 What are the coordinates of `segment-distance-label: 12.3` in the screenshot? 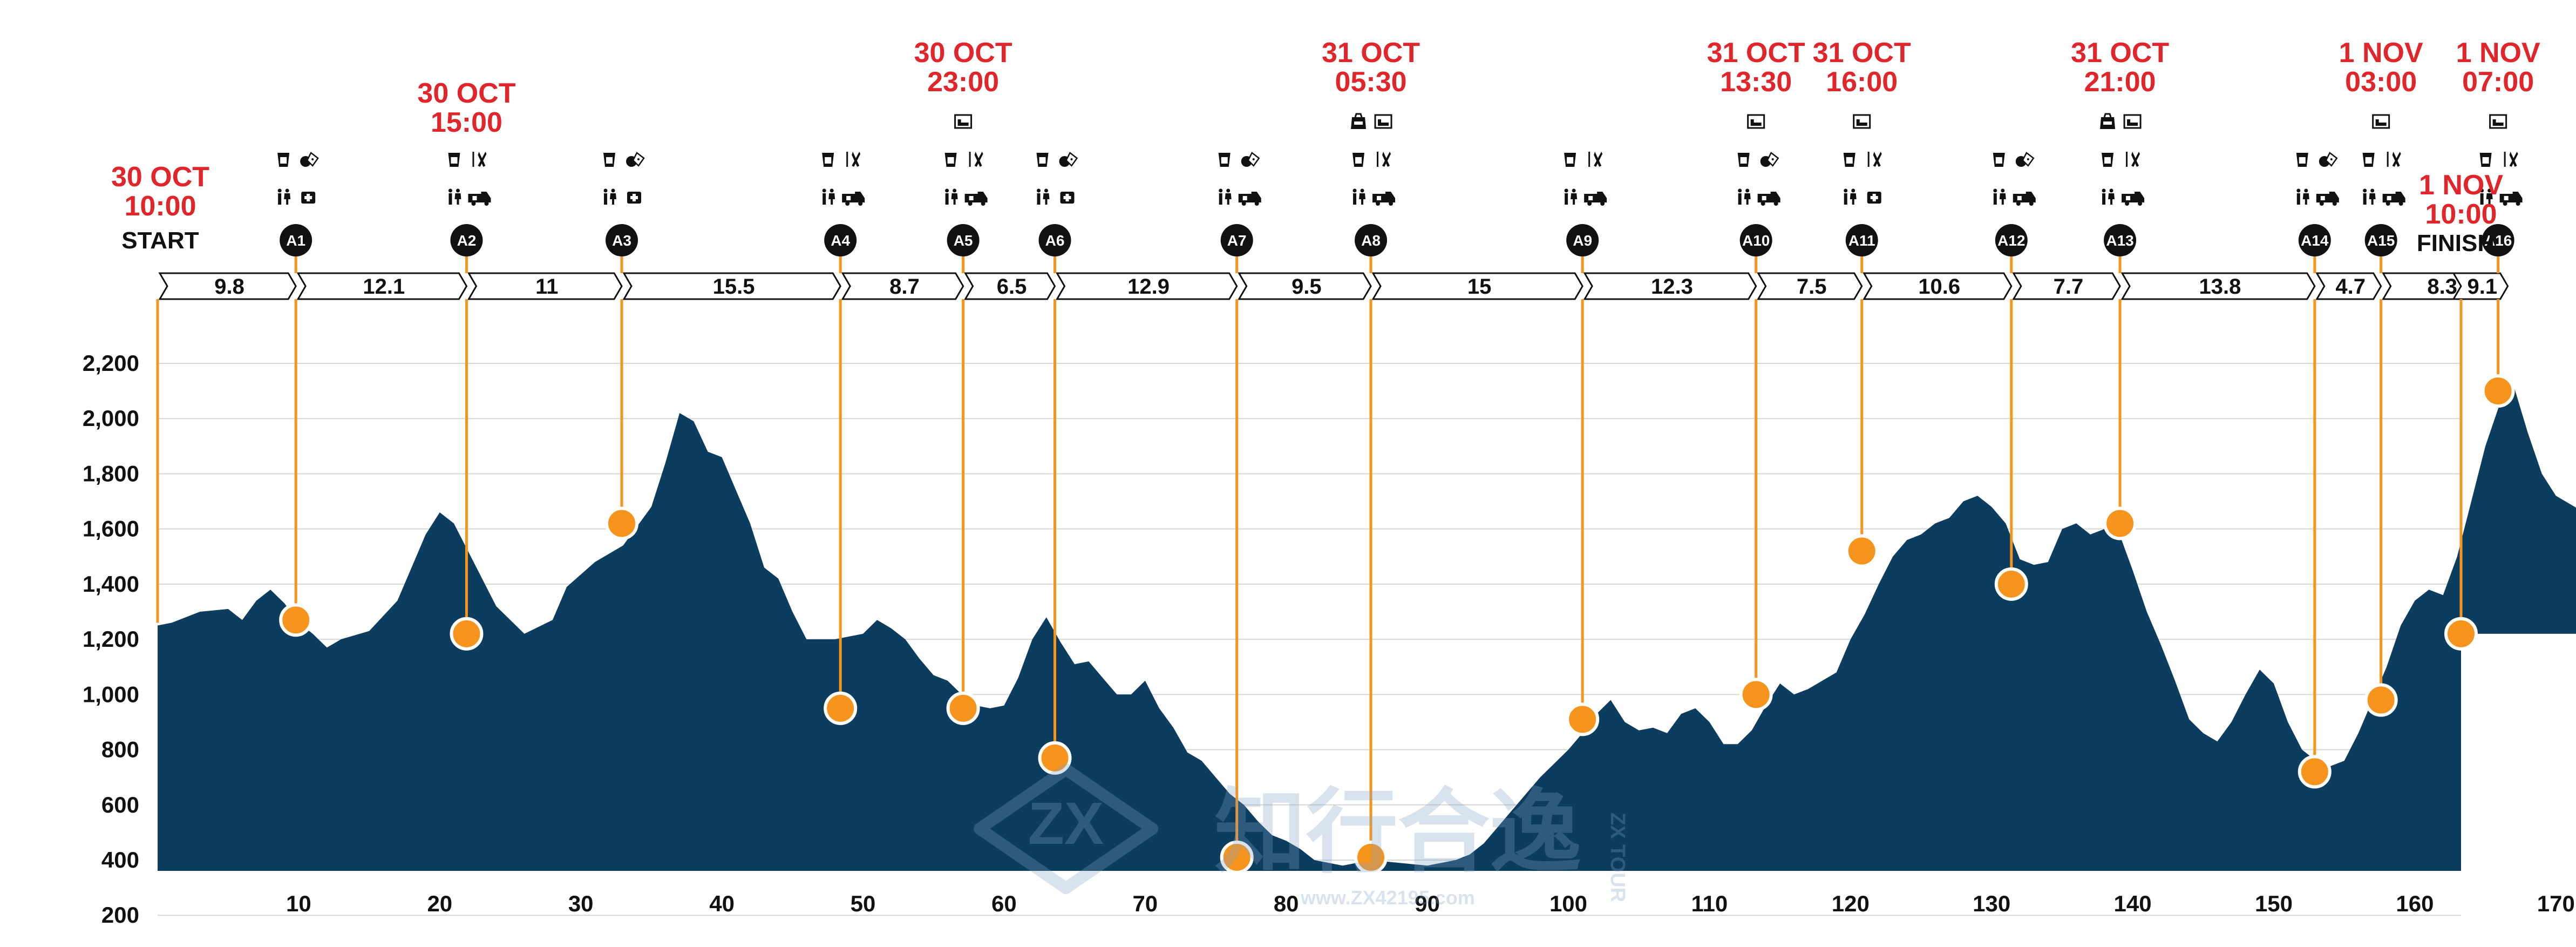 It's located at (1672, 287).